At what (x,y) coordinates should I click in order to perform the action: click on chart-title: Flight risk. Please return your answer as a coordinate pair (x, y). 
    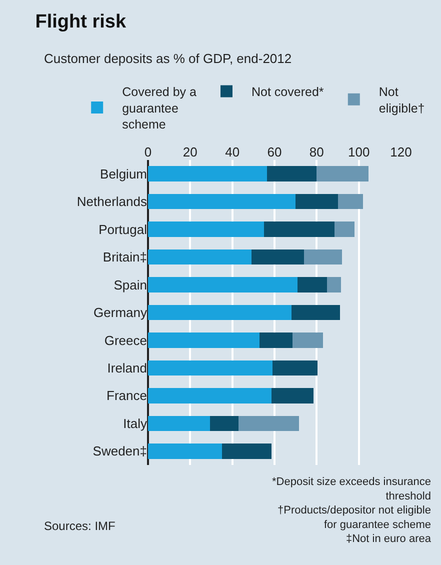
    Looking at the image, I should click on (80, 21).